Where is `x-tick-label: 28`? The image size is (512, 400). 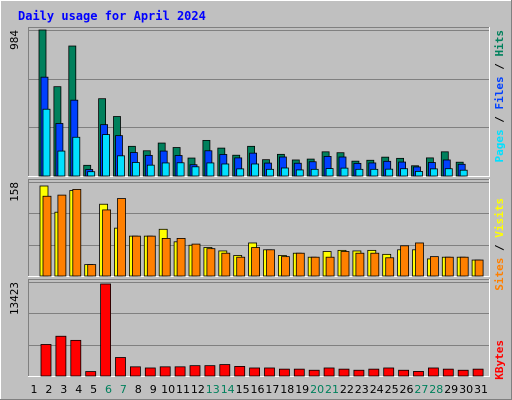 x-tick-label: 28 is located at coordinates (436, 389).